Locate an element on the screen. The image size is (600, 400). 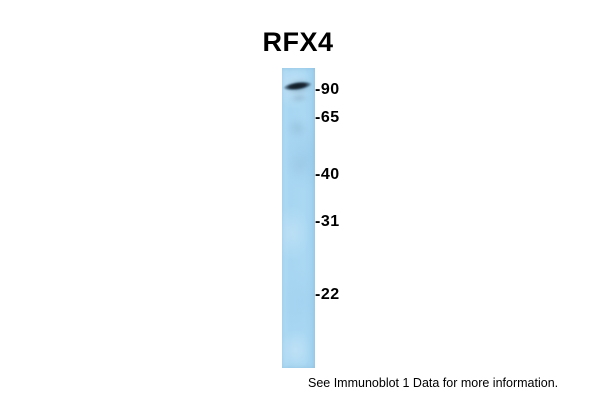
figure-title: RFX4 is located at coordinates (298, 42).